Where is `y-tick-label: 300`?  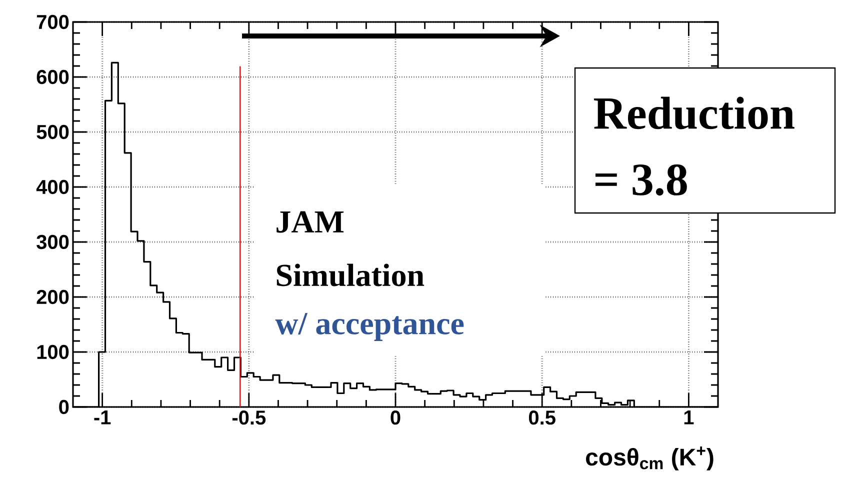
y-tick-label: 300 is located at coordinates (52, 242).